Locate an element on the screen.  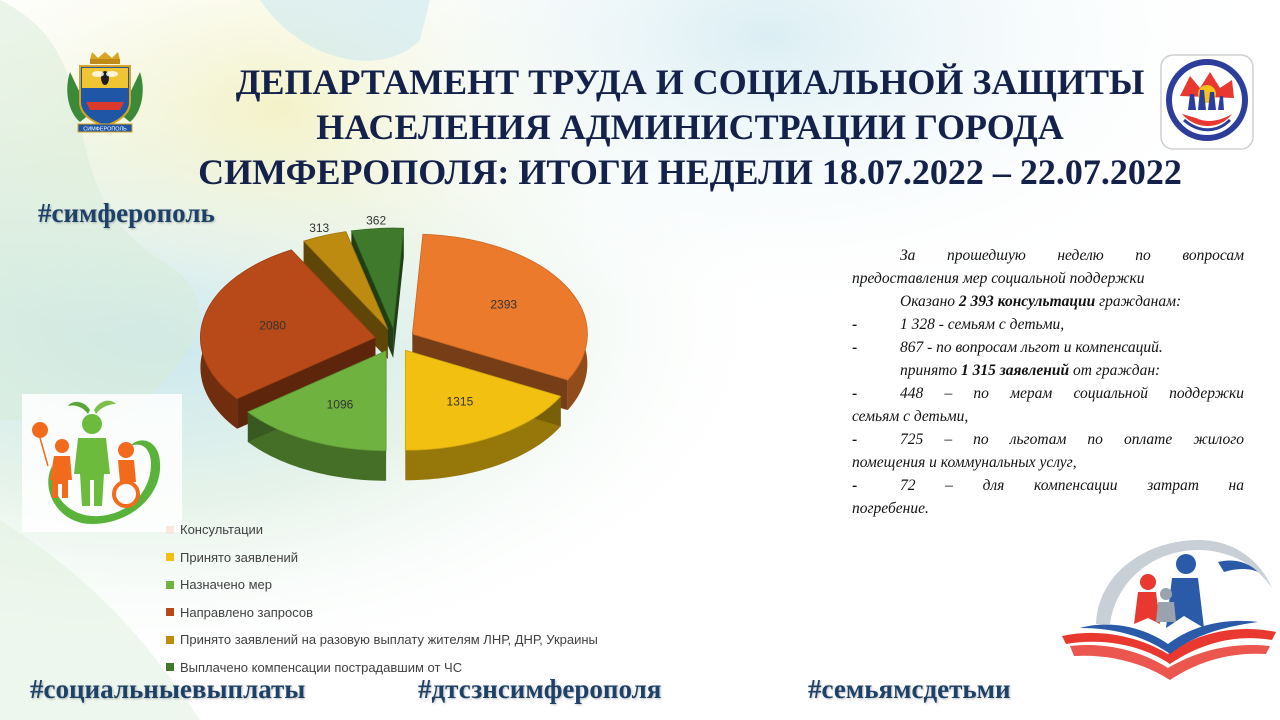
consult-count: 2 393 консультации is located at coordinates (1027, 301).